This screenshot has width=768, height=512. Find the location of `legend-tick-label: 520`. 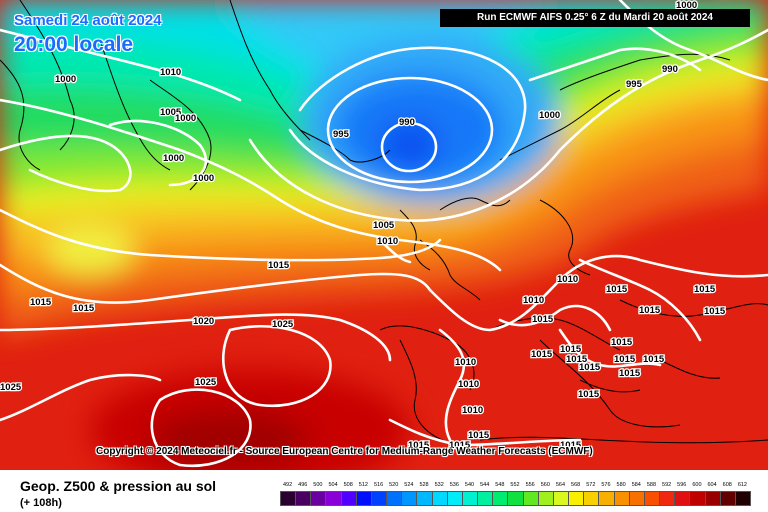

legend-tick-label: 520 is located at coordinates (394, 485).